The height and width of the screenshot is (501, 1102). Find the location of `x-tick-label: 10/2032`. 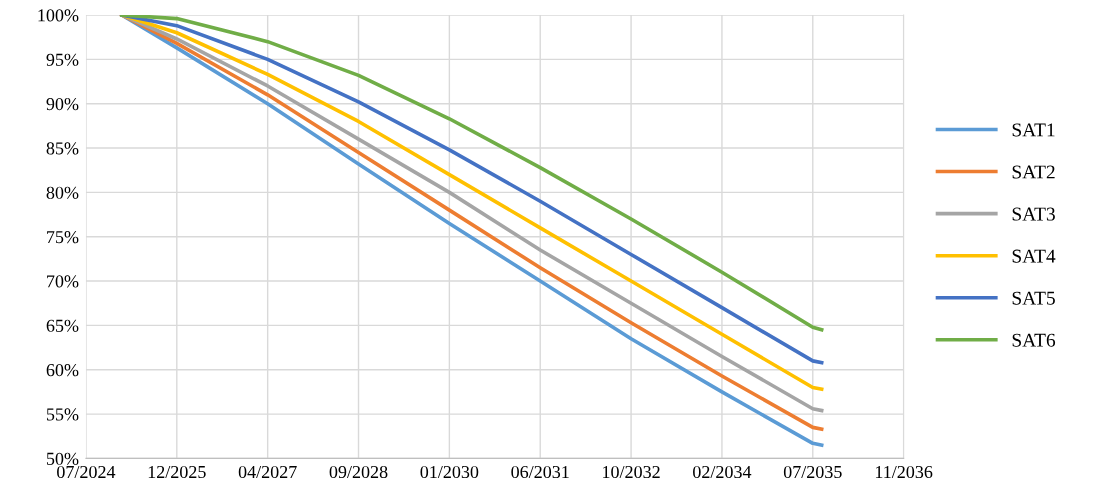

x-tick-label: 10/2032 is located at coordinates (631, 472).